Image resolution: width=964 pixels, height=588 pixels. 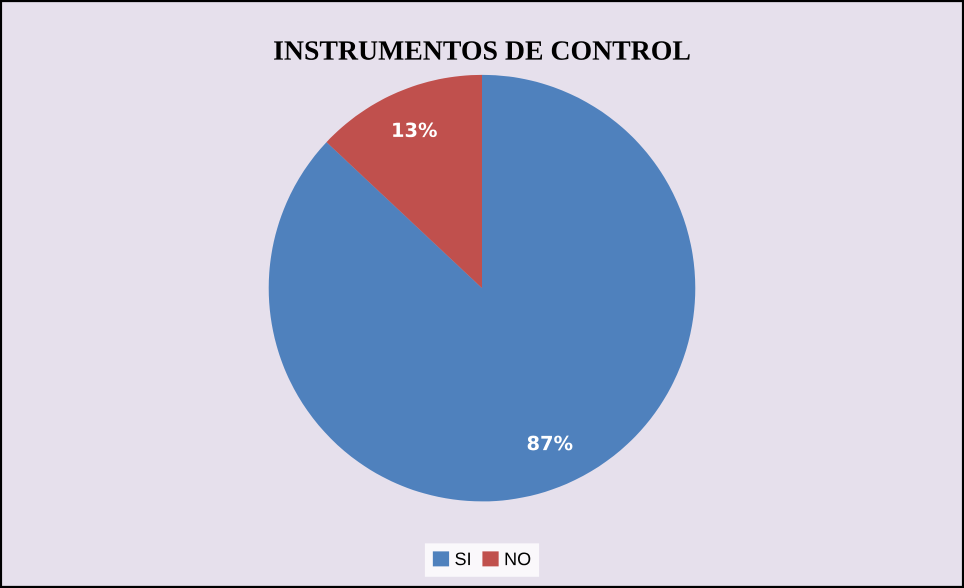 What do you see at coordinates (404, 181) in the screenshot?
I see `pie-slice` at bounding box center [404, 181].